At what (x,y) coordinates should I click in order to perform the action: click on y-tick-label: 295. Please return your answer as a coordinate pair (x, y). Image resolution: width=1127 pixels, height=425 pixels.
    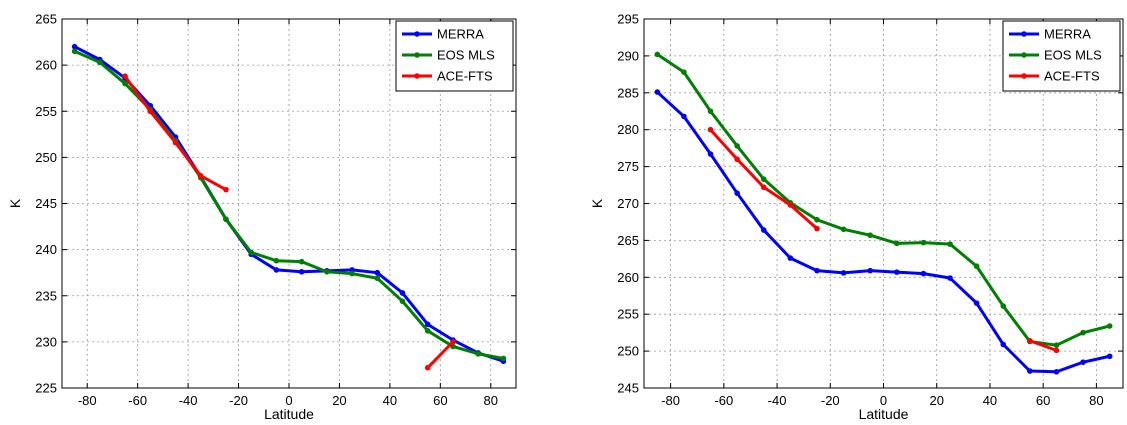
    Looking at the image, I should click on (628, 19).